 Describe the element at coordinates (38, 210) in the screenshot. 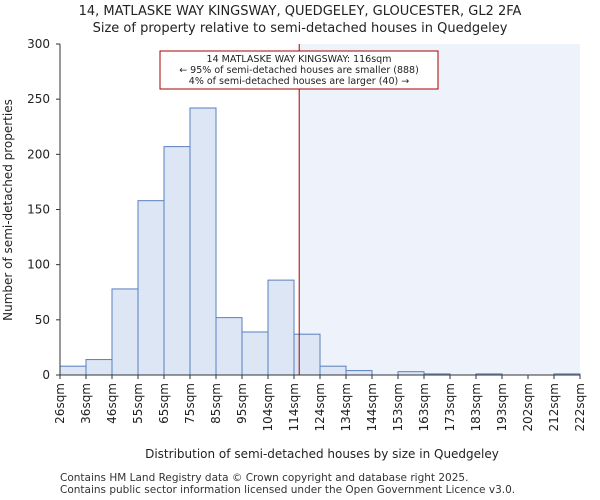

I see `y-tick-label: 150` at that location.